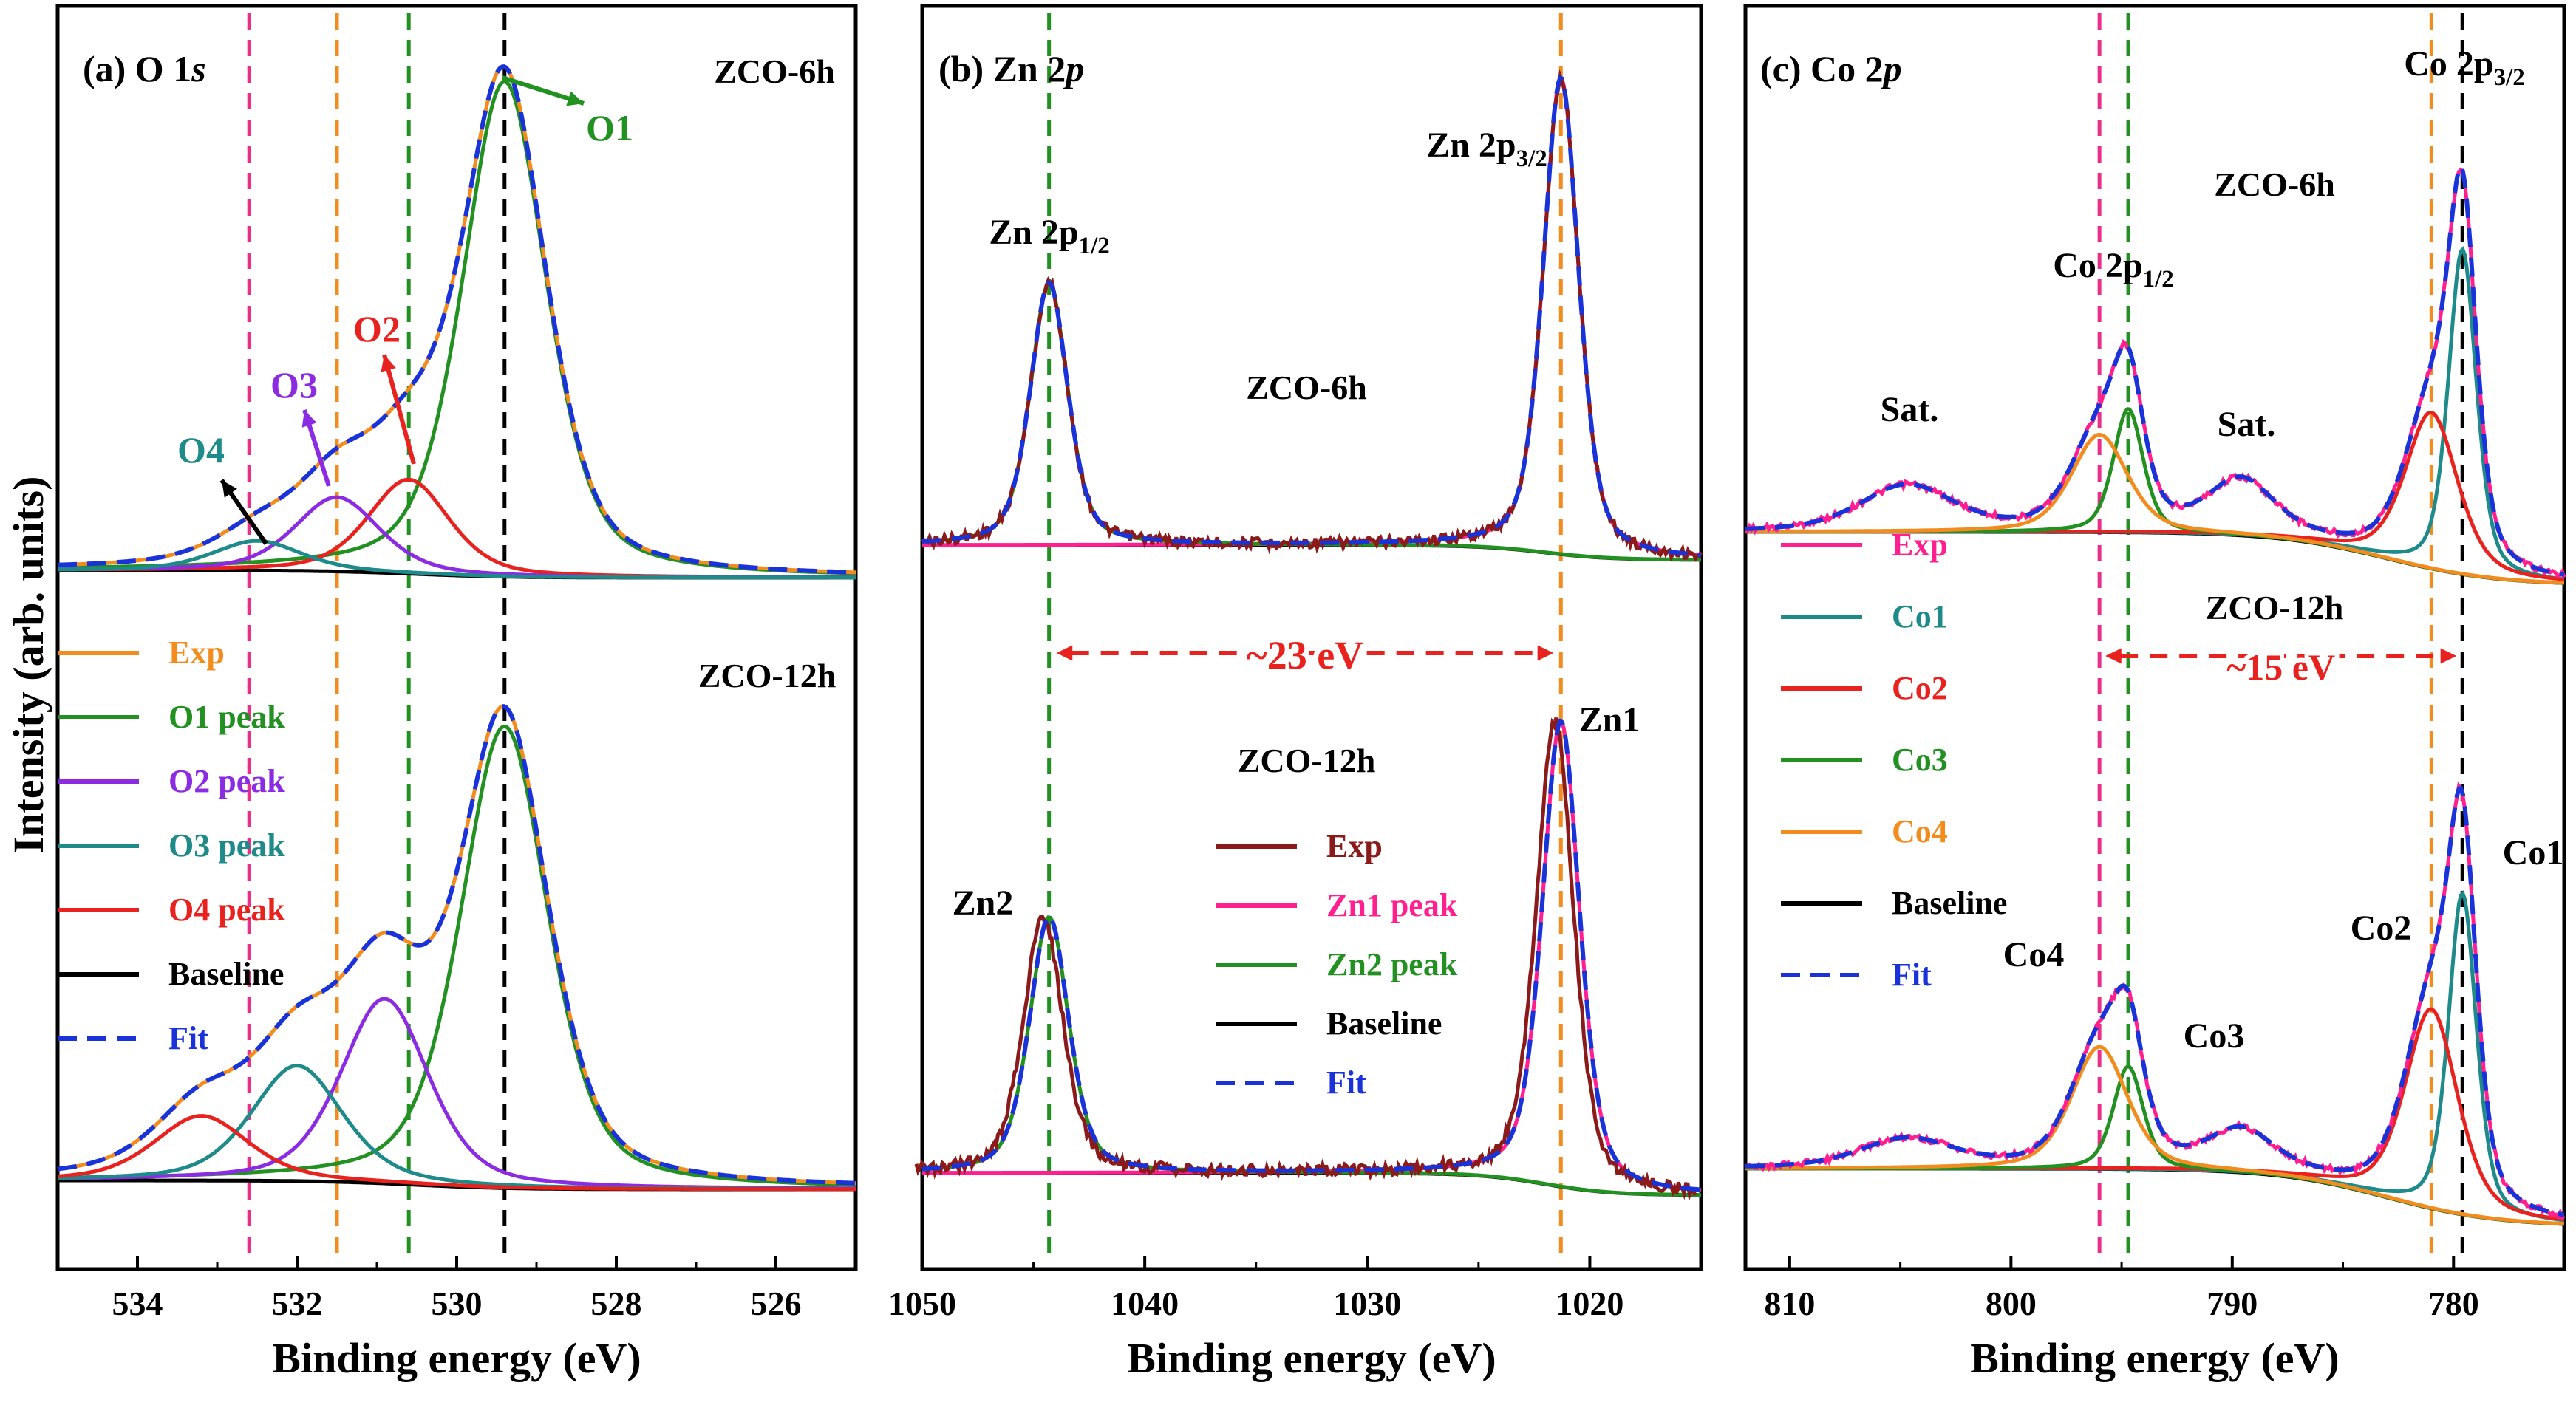  What do you see at coordinates (922, 1303) in the screenshot?
I see `x-tick-label: 1050` at bounding box center [922, 1303].